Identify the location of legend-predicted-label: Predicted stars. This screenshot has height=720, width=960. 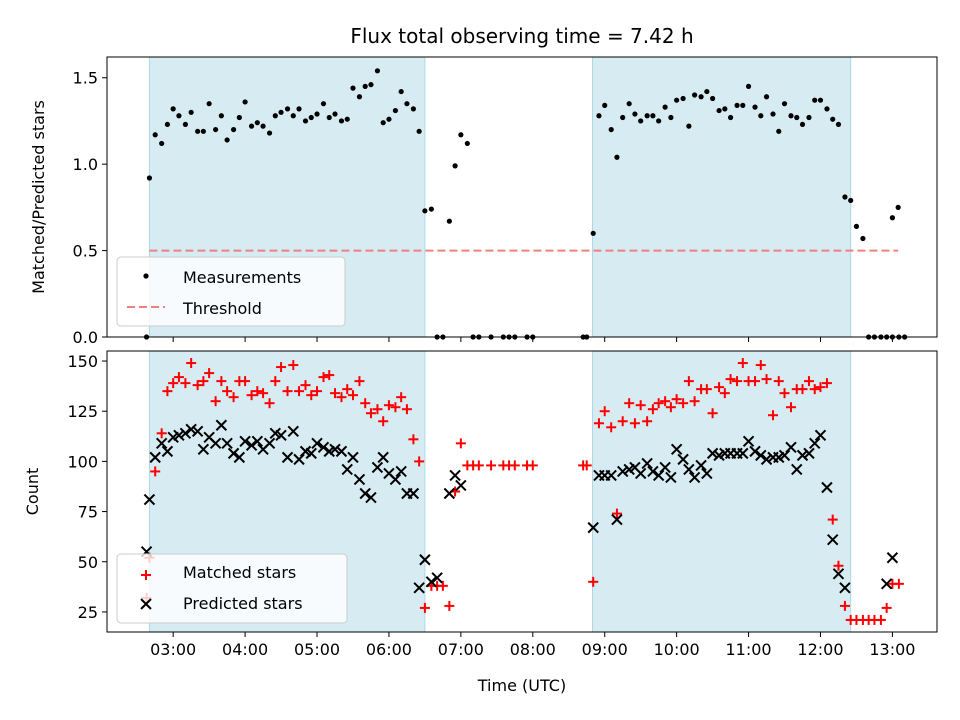
(243, 603).